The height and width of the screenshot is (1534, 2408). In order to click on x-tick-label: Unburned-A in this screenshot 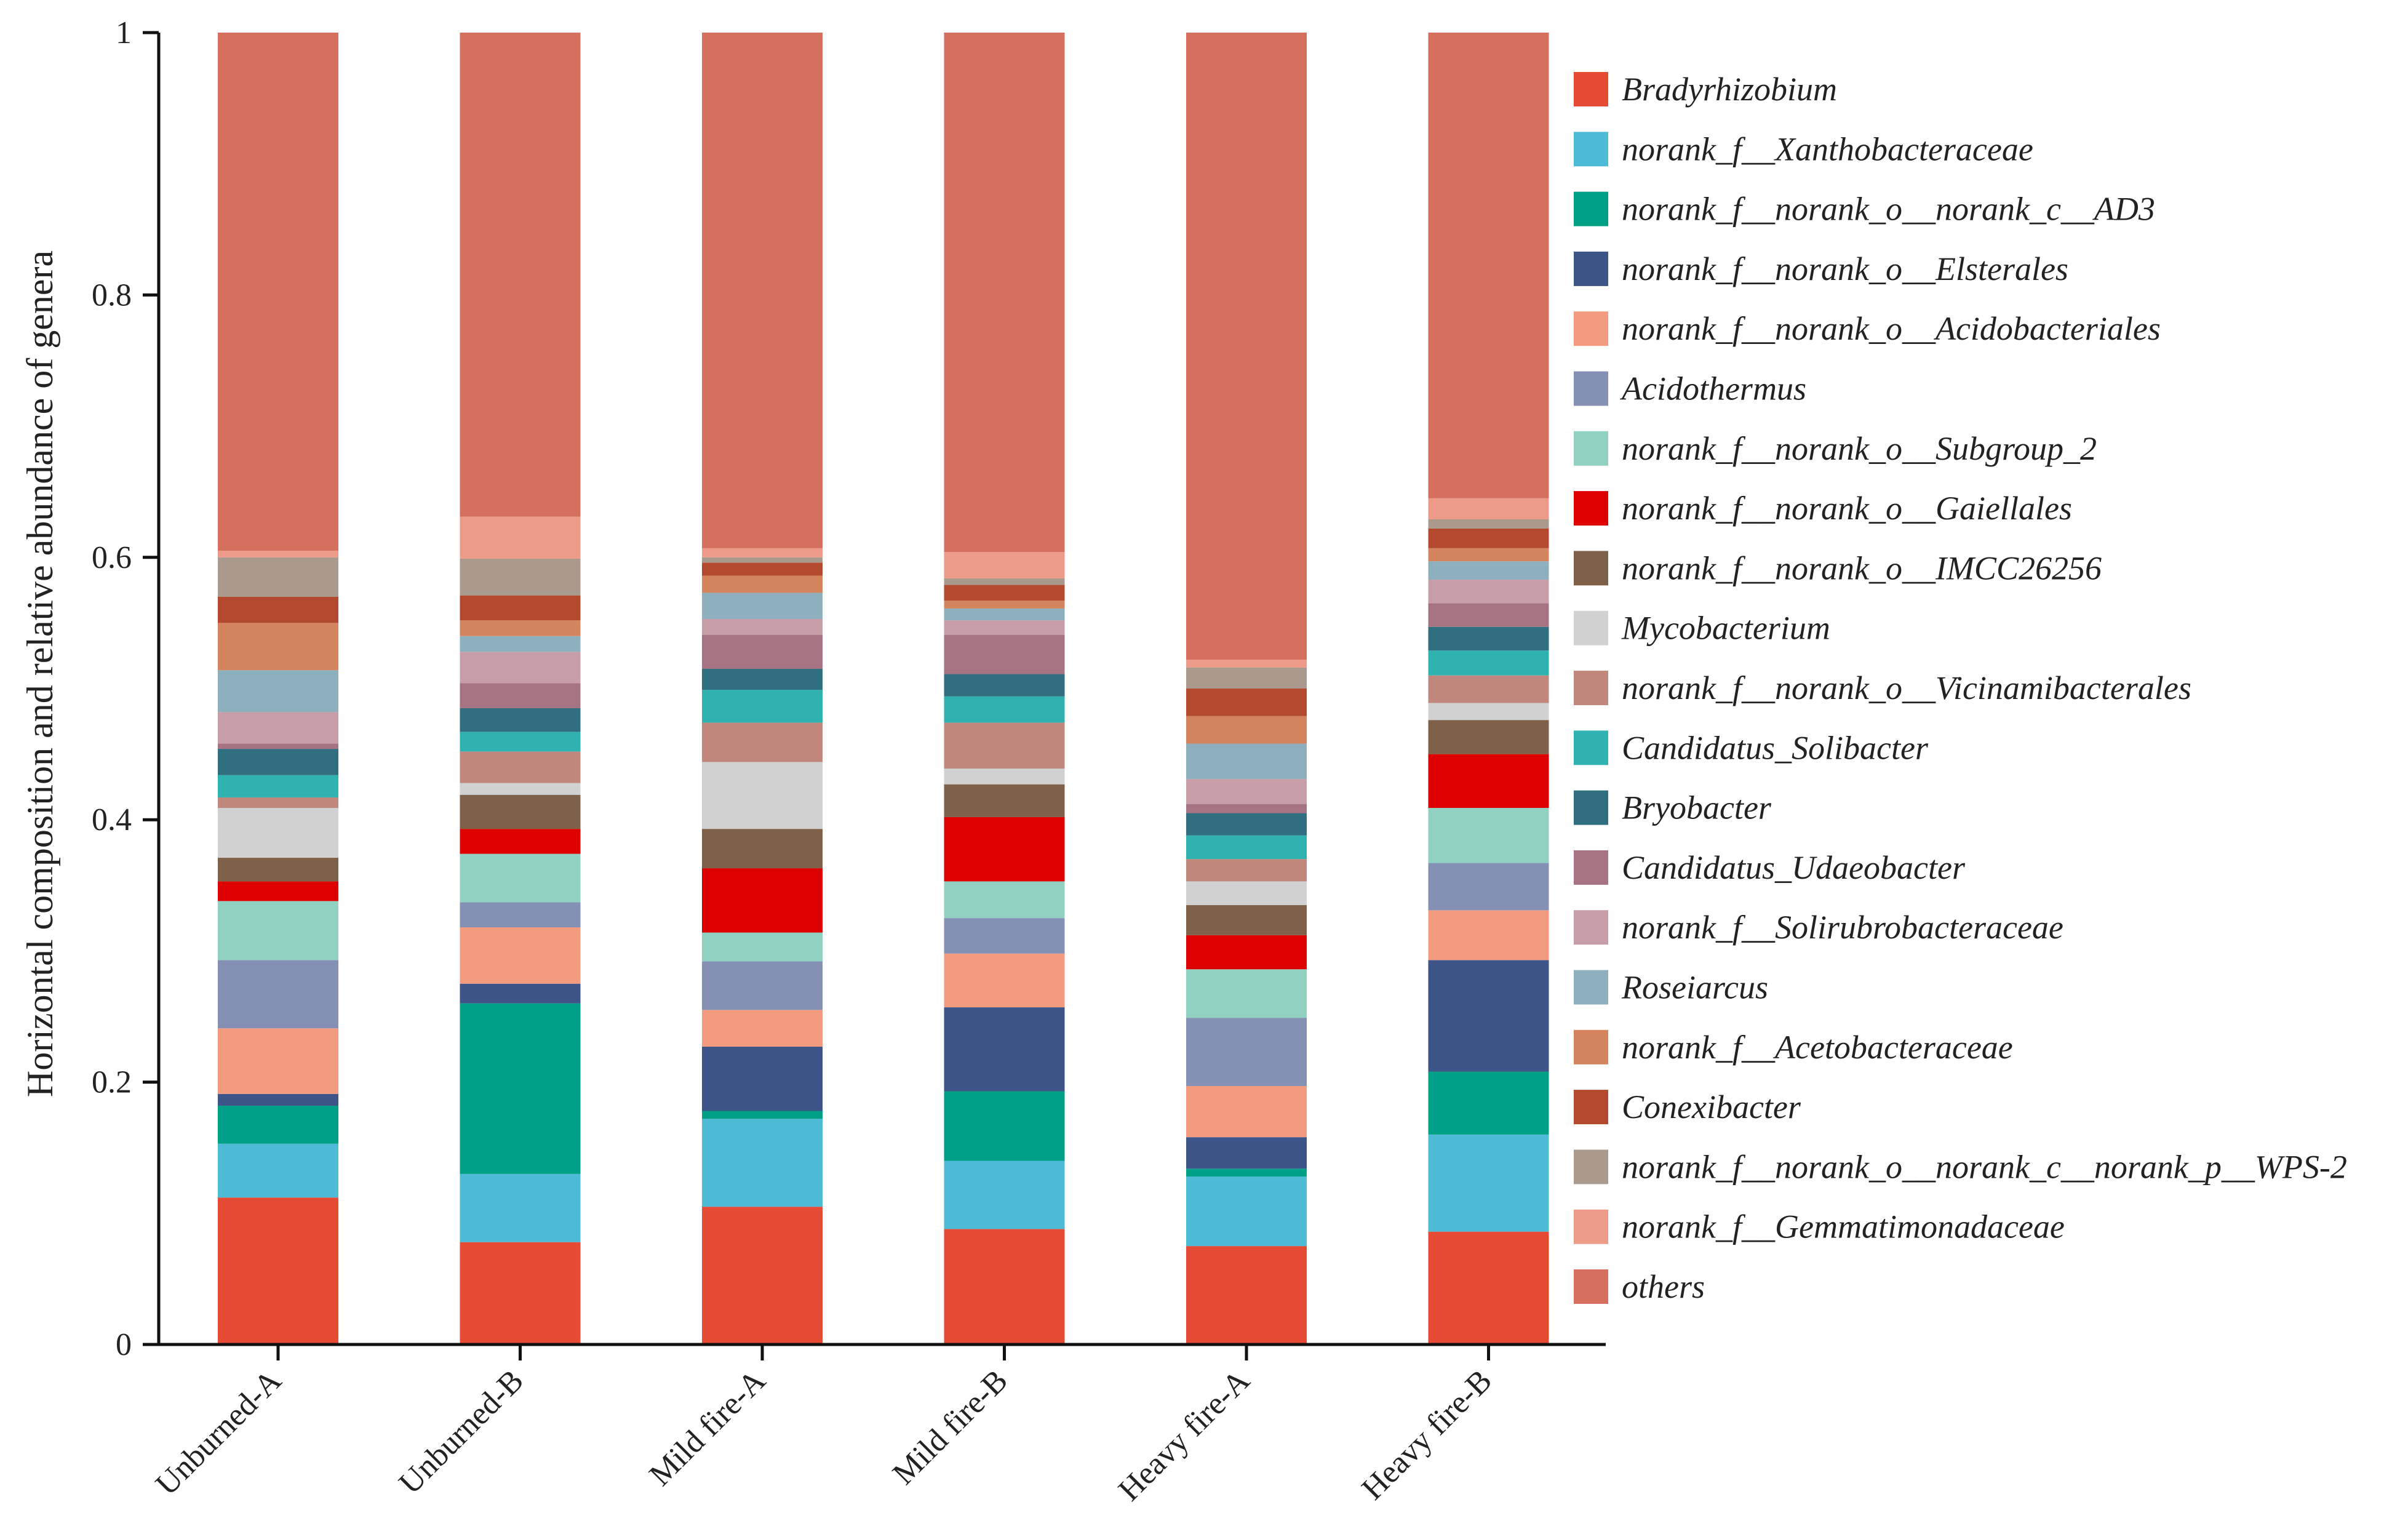, I will do `click(218, 1433)`.